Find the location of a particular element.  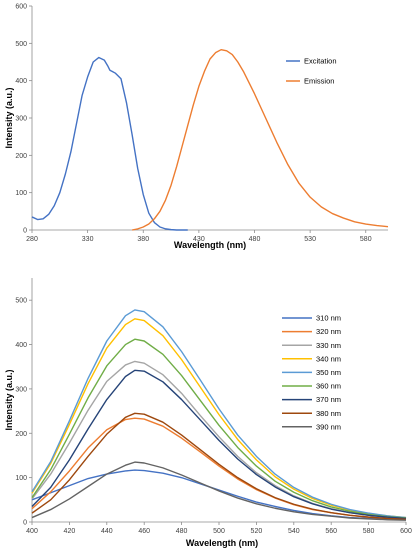

legend-label: 350 nm is located at coordinates (328, 372).